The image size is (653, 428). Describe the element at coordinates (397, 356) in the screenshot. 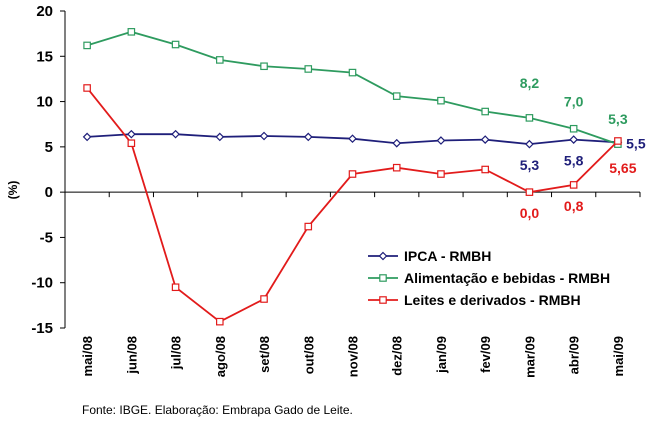

I see `x-tick-label: dez/08` at that location.